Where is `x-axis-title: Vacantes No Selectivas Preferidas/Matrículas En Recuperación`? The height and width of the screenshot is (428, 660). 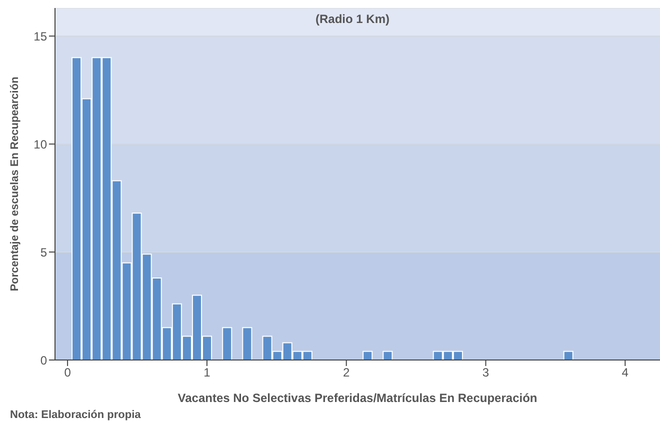 x-axis-title: Vacantes No Selectivas Preferidas/Matrículas En Recuperación is located at coordinates (358, 398).